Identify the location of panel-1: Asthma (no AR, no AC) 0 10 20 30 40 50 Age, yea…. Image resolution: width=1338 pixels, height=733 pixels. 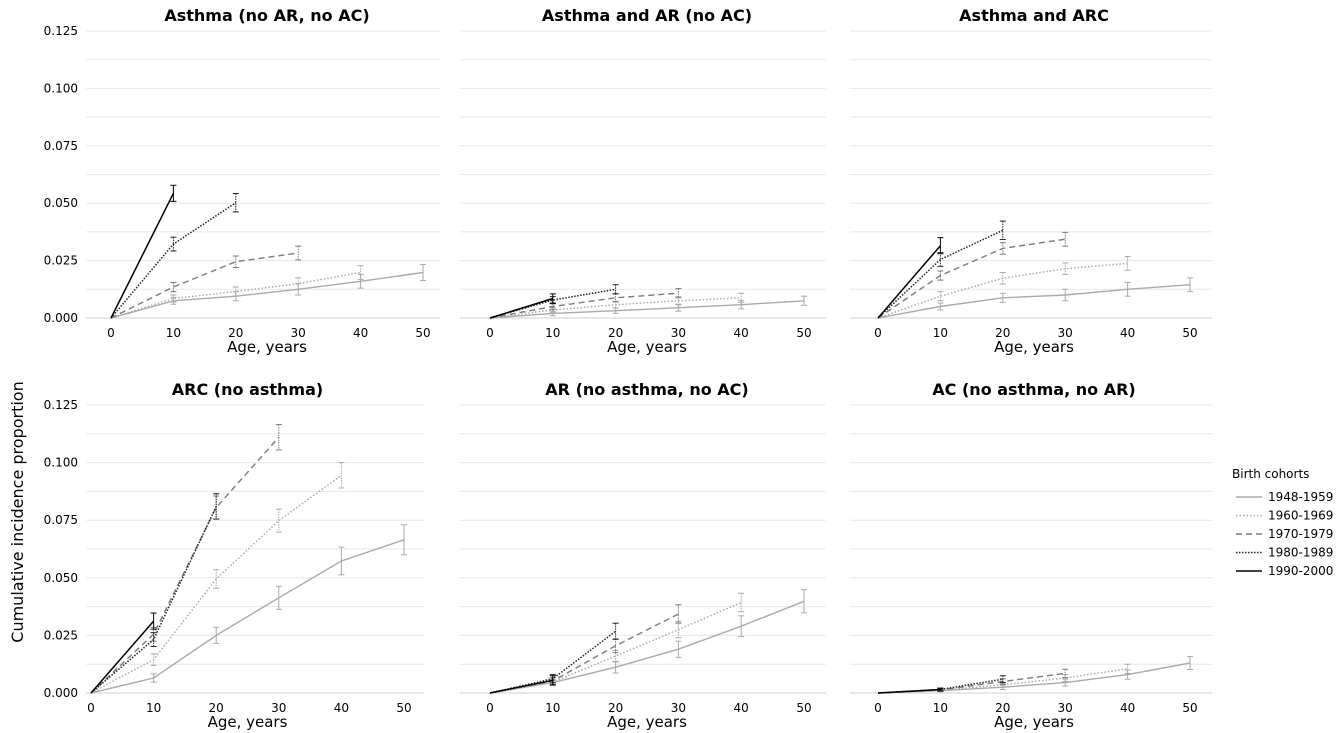
(242, 181).